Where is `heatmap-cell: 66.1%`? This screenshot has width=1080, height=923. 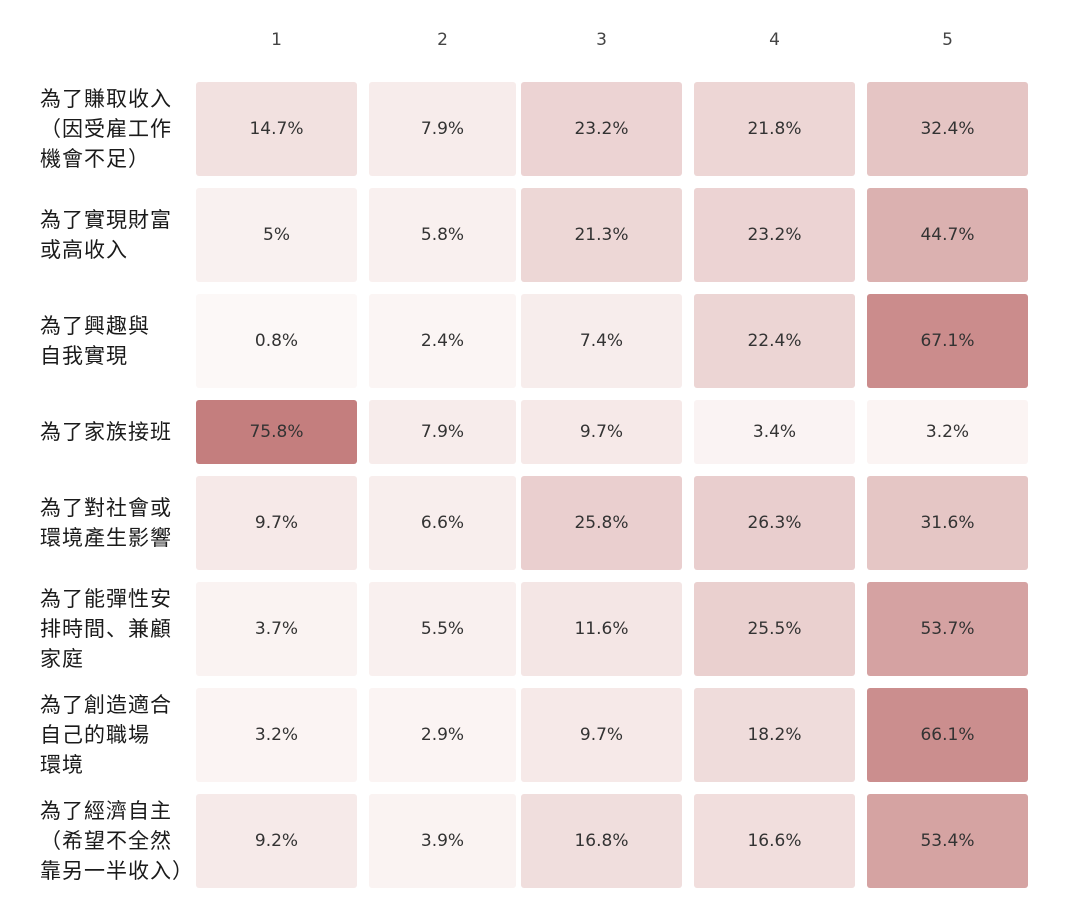 heatmap-cell: 66.1% is located at coordinates (947, 735).